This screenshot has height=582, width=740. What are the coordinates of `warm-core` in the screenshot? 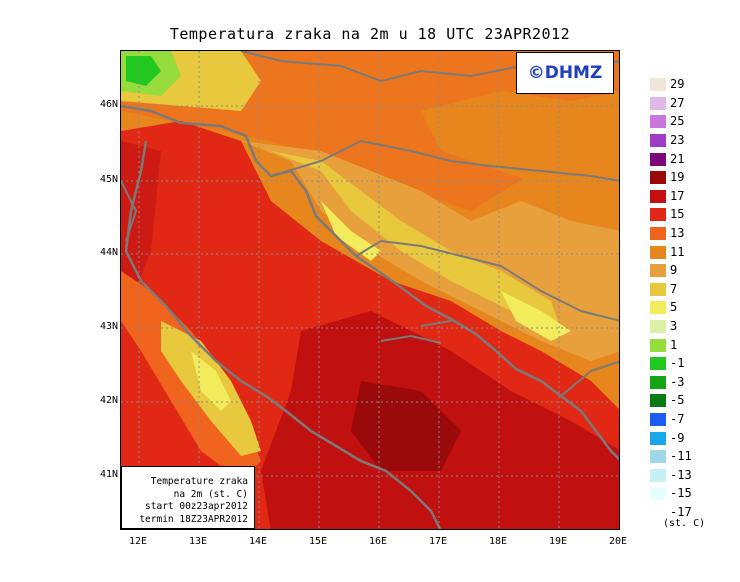 It's located at (406, 426).